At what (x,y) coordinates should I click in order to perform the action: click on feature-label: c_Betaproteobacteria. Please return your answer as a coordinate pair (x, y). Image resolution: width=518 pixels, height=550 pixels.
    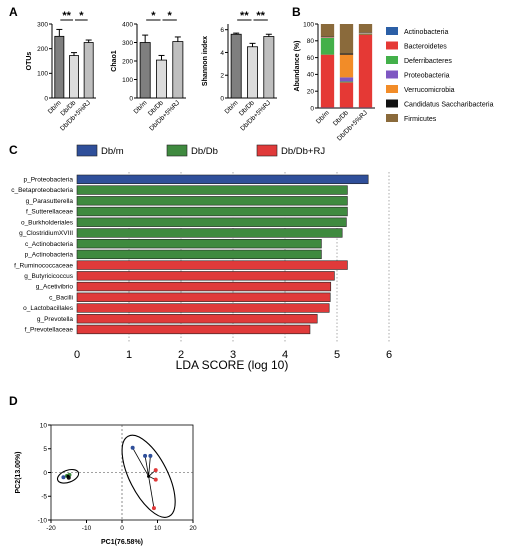
    Looking at the image, I should click on (42, 190).